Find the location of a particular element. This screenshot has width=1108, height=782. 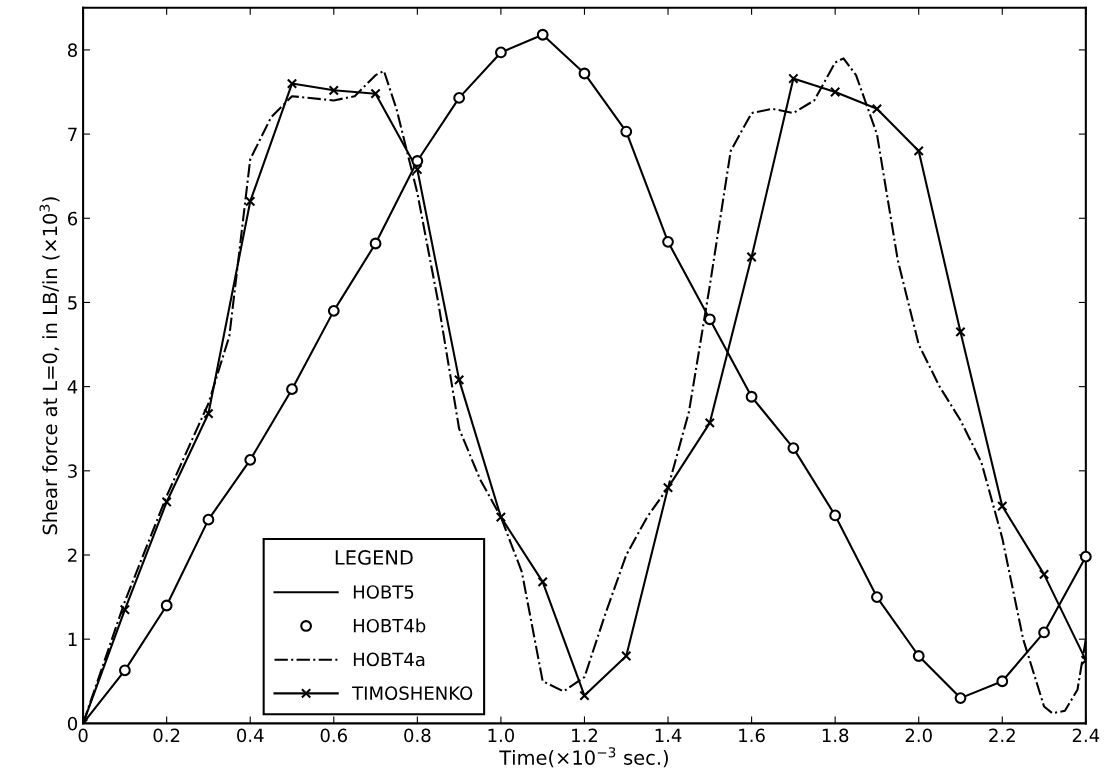

legend-label: TIMOSHENKO is located at coordinates (412, 693).